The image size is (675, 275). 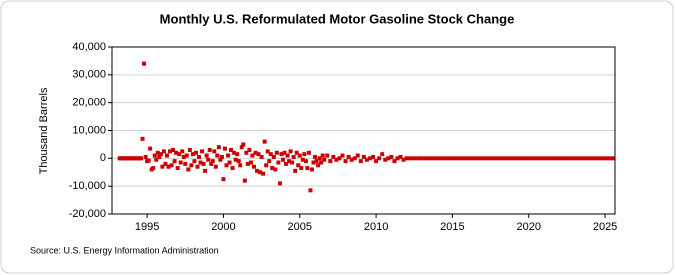 I want to click on x-tick-label: 2025, so click(x=605, y=227).